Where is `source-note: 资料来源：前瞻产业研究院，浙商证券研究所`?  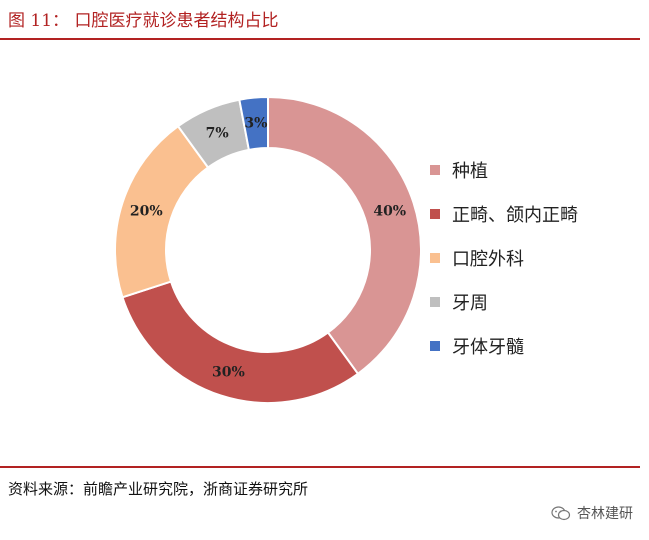
source-note: 资料来源：前瞻产业研究院，浙商证券研究所 is located at coordinates (158, 489).